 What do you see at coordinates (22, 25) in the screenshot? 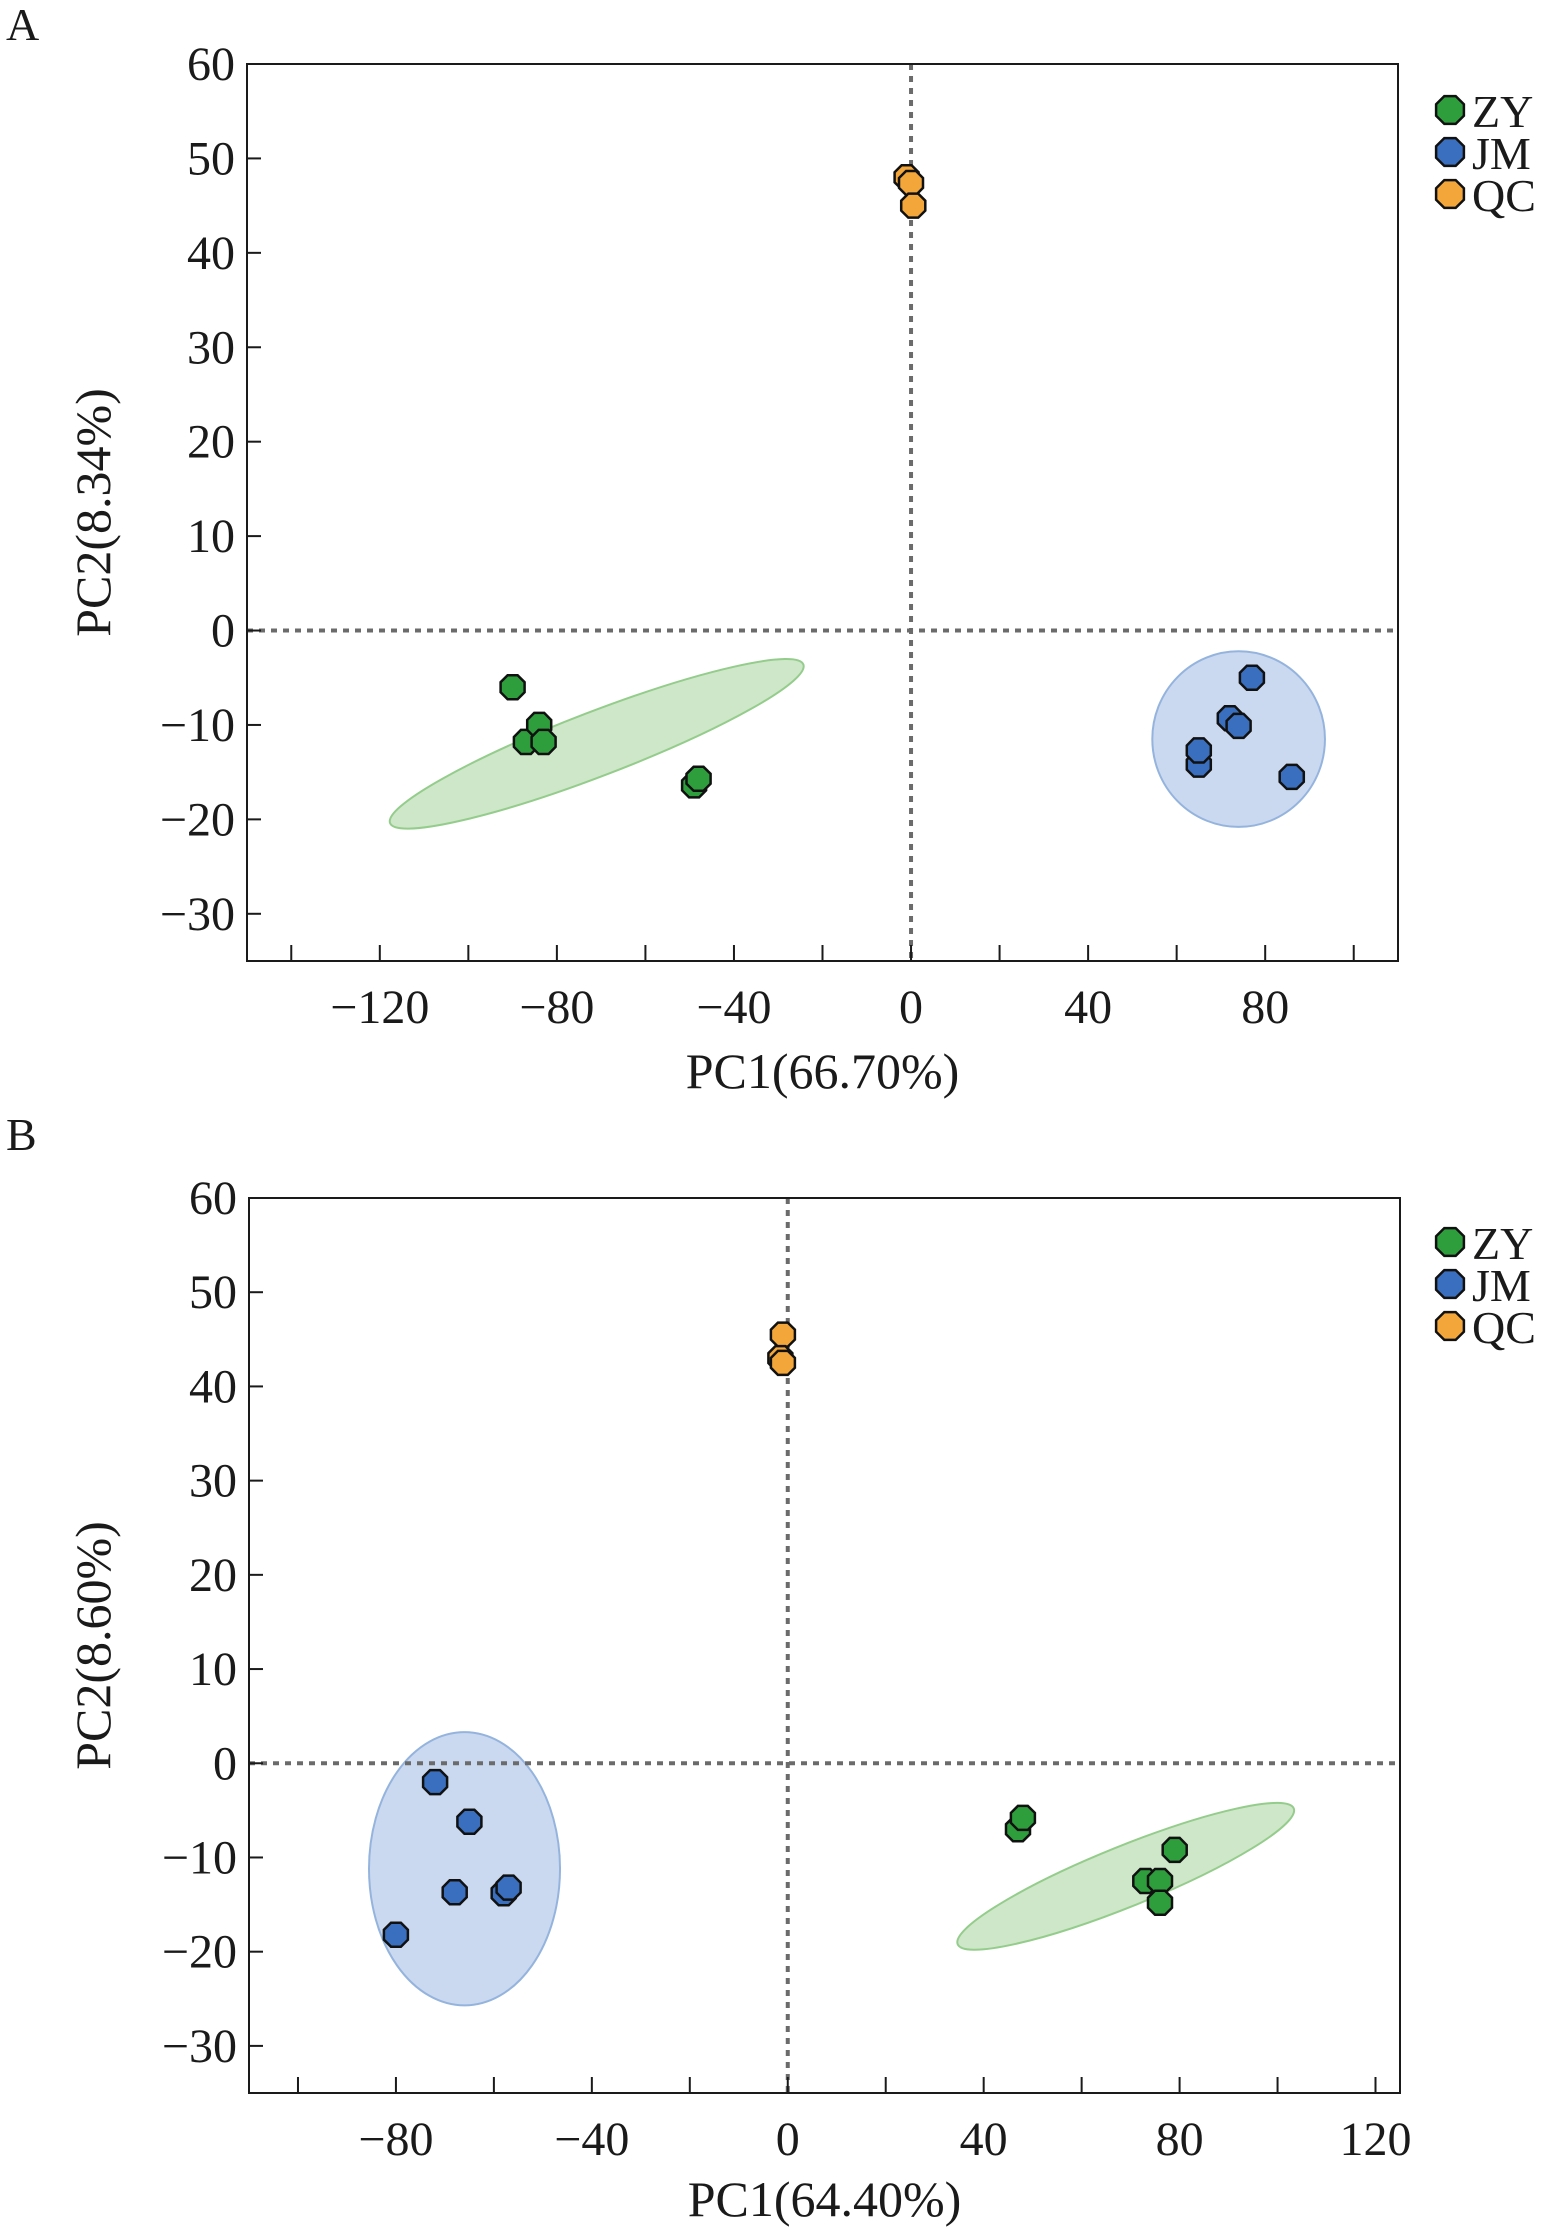
I see `panel-label: A` at bounding box center [22, 25].